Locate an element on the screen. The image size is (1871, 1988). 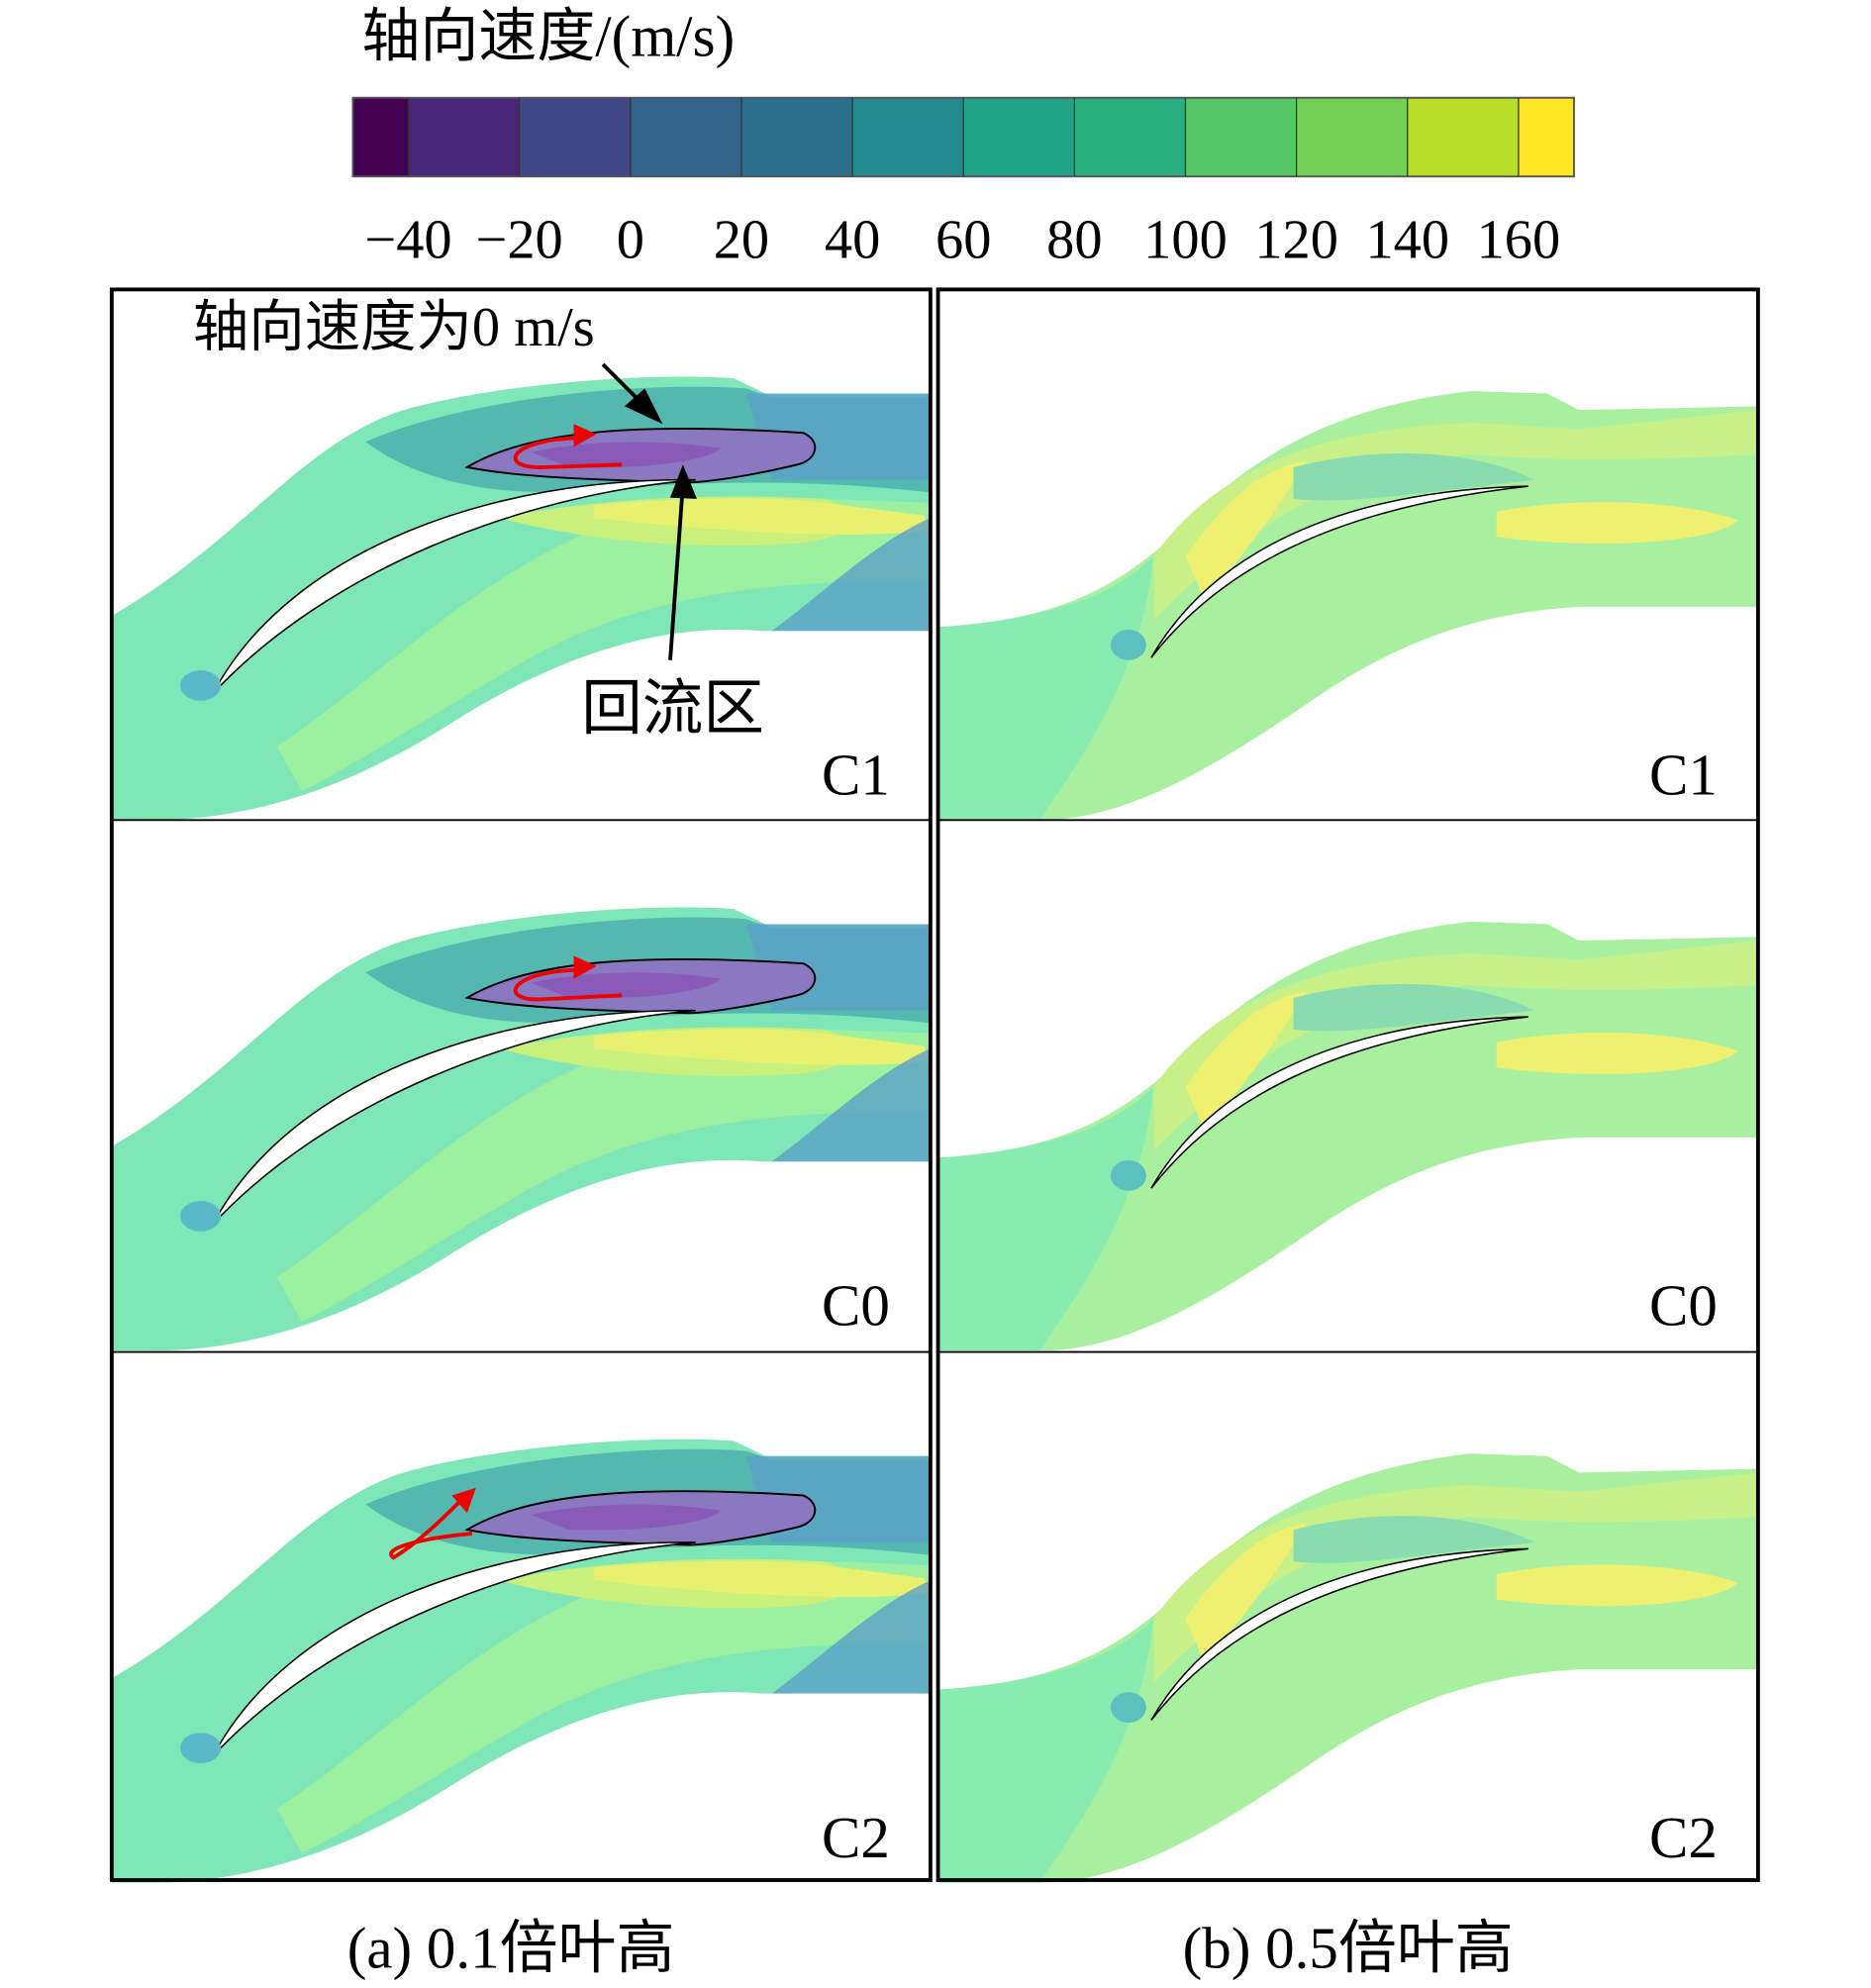
colorbar-tick-label: 60 is located at coordinates (963, 239).